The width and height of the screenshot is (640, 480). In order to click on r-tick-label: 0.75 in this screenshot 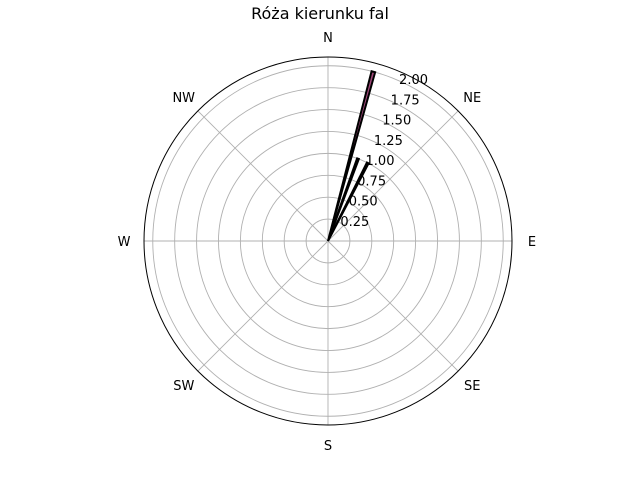, I will do `click(371, 181)`.